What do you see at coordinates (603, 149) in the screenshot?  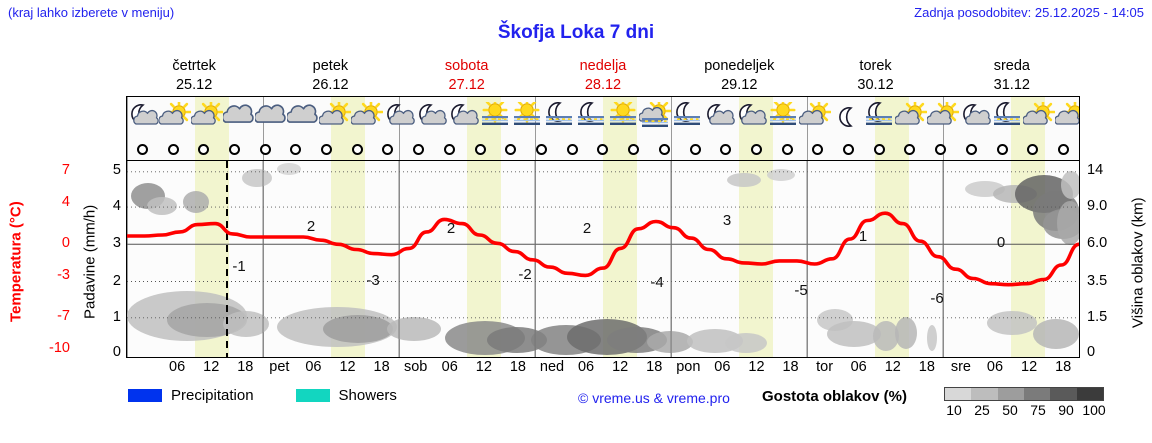 I see `hour-marker-row` at bounding box center [603, 149].